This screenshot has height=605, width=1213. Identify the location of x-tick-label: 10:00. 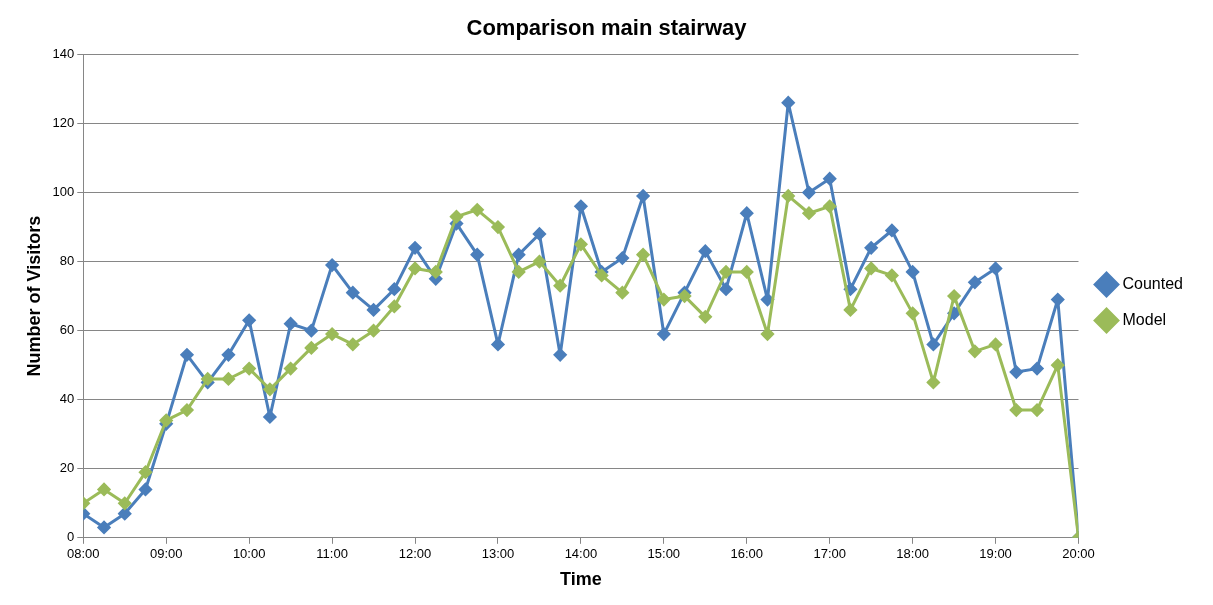
(249, 554).